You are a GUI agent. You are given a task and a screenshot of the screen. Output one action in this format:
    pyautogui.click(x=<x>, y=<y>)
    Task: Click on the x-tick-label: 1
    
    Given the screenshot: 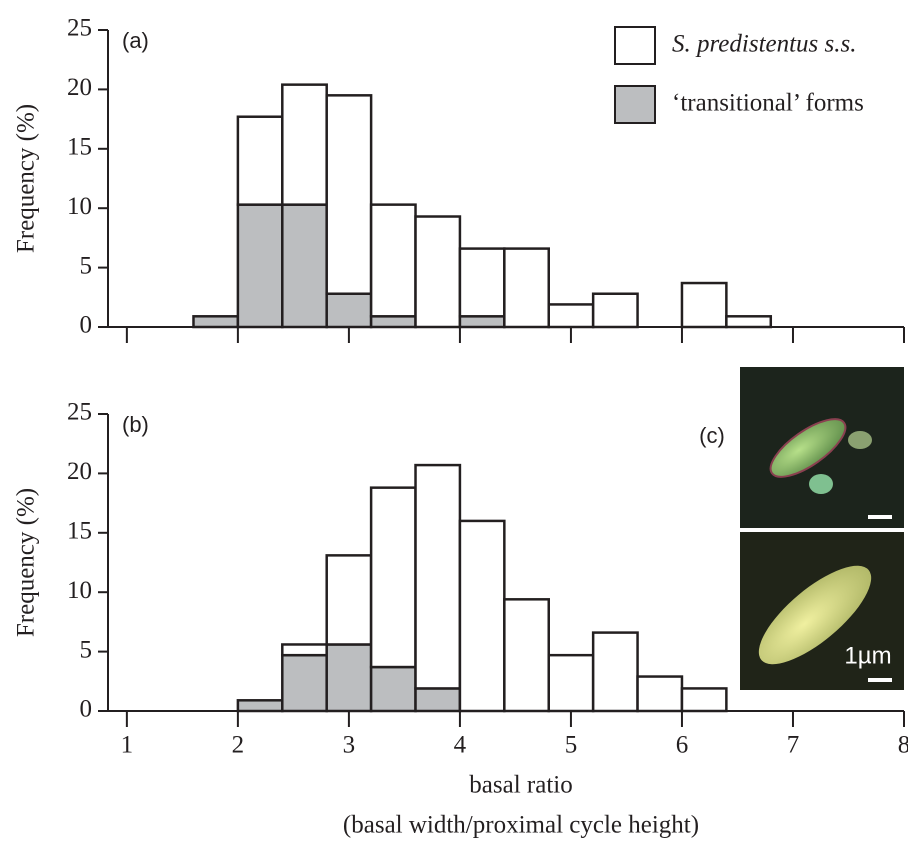 What is the action you would take?
    pyautogui.click(x=127, y=745)
    